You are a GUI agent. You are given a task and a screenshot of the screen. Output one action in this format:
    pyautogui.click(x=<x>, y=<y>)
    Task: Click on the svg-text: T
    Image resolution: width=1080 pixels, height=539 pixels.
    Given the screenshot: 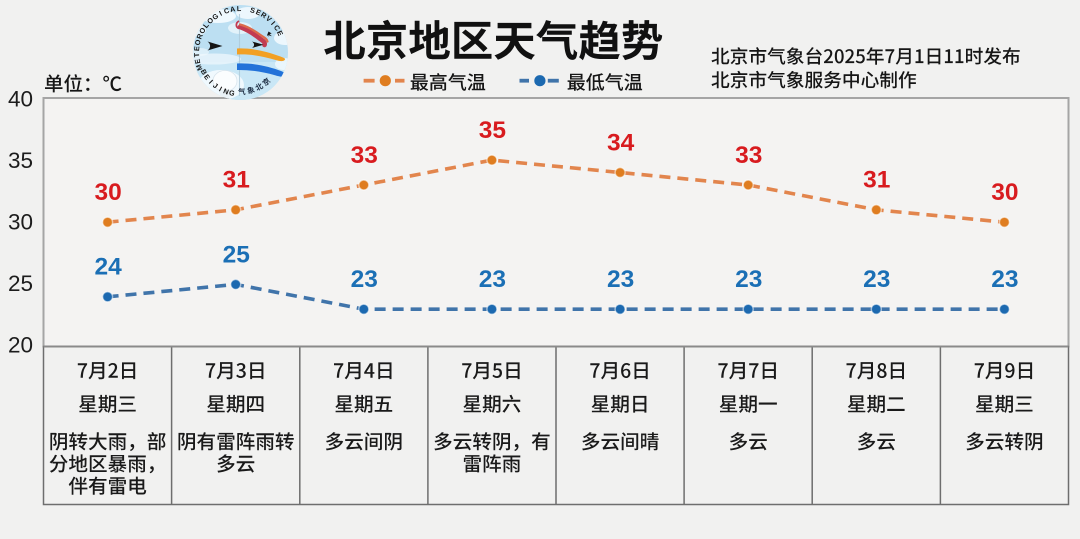 What is the action you would take?
    pyautogui.click(x=196, y=55)
    